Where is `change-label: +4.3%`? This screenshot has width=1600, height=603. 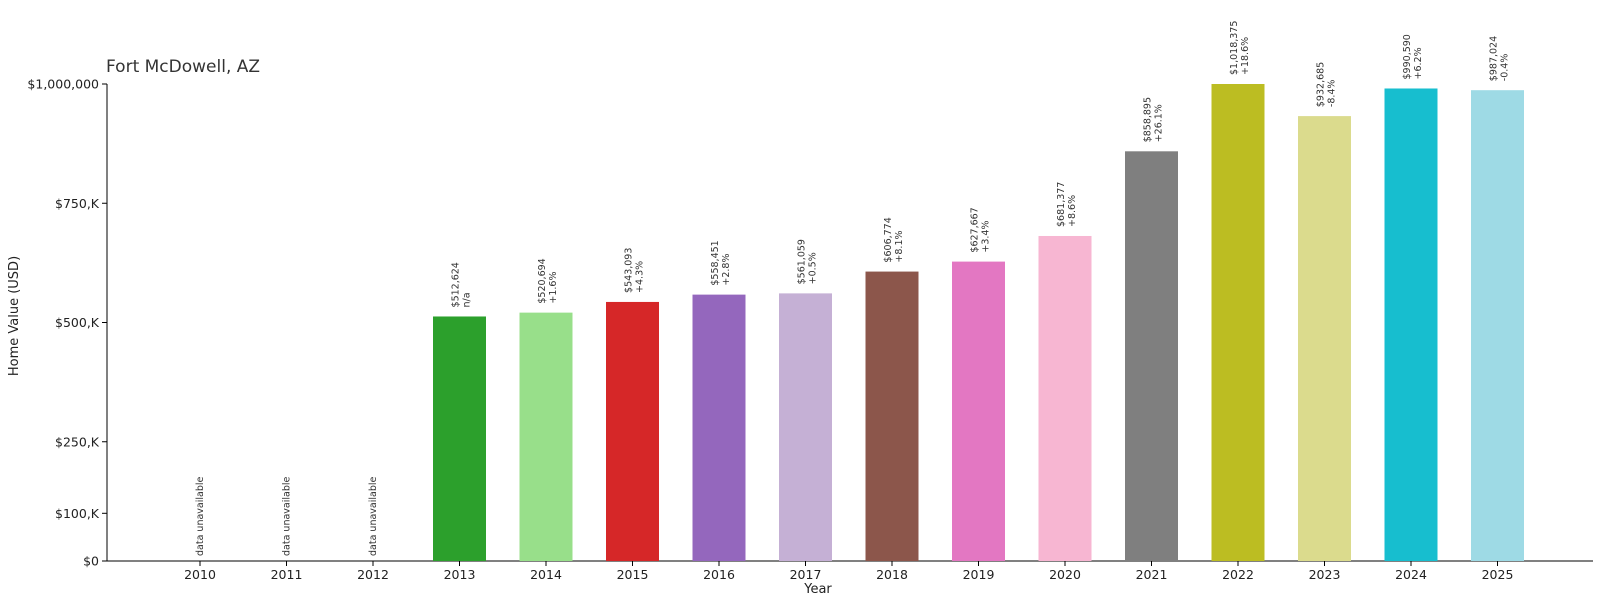
change-label: +4.3% is located at coordinates (640, 277).